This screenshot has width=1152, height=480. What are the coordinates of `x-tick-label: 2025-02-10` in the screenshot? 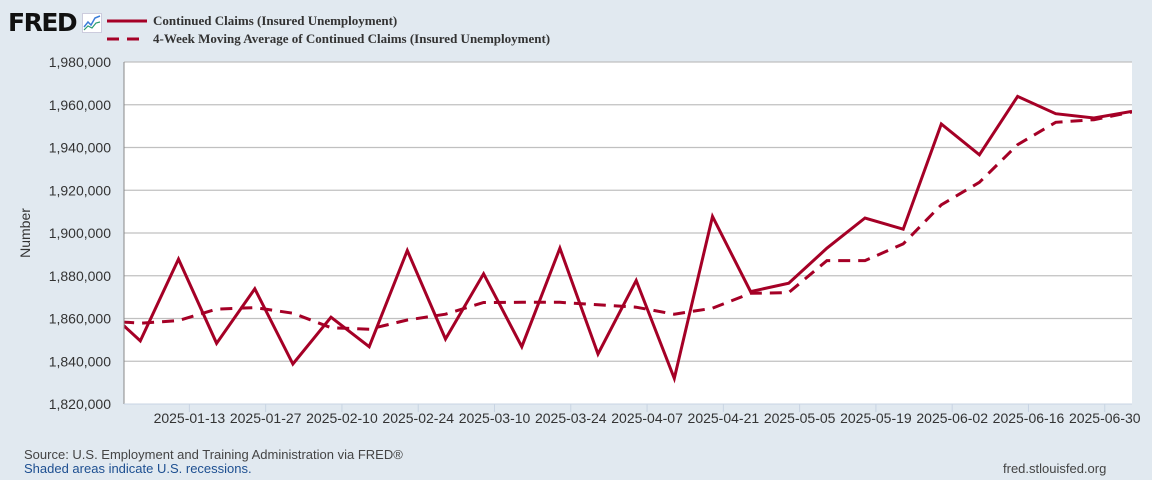 It's located at (342, 418).